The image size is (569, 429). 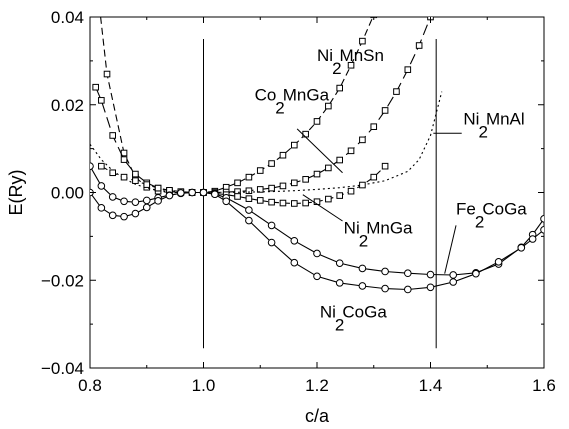 What do you see at coordinates (62, 368) in the screenshot?
I see `y-tick-label: −0.04` at bounding box center [62, 368].